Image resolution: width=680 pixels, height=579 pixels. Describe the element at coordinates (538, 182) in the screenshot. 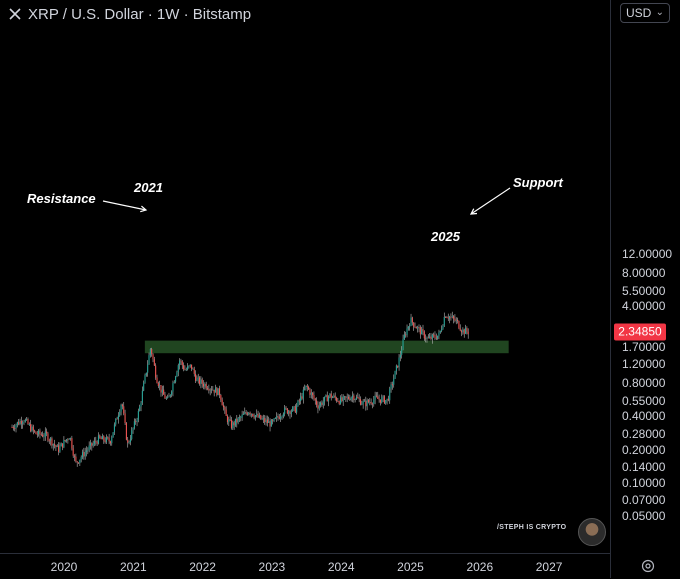

I see `annotation-support: Support` at that location.